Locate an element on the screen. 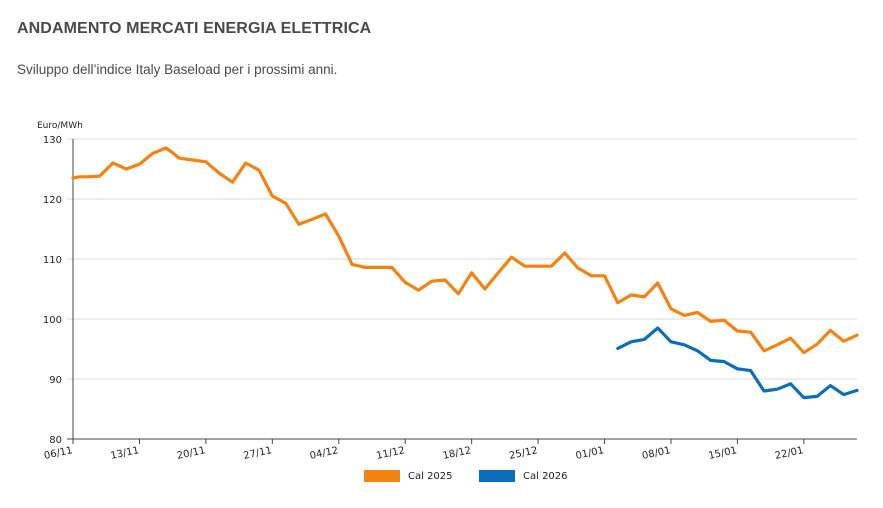  x-tick-label-3: 27/11 is located at coordinates (257, 453).